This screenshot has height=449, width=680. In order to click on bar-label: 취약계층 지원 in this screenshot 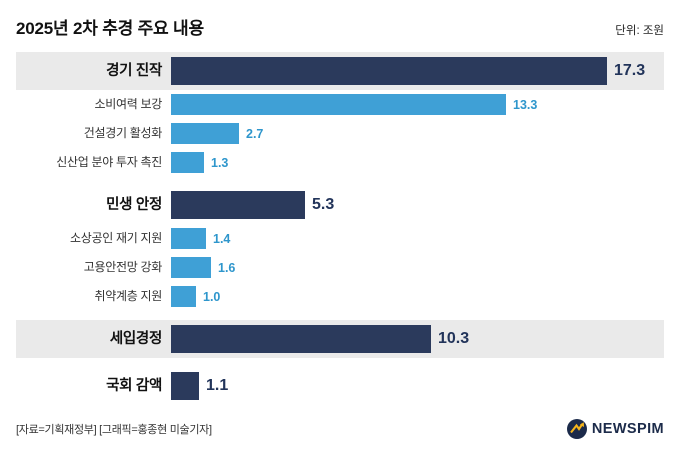, I will do `click(128, 295)`.